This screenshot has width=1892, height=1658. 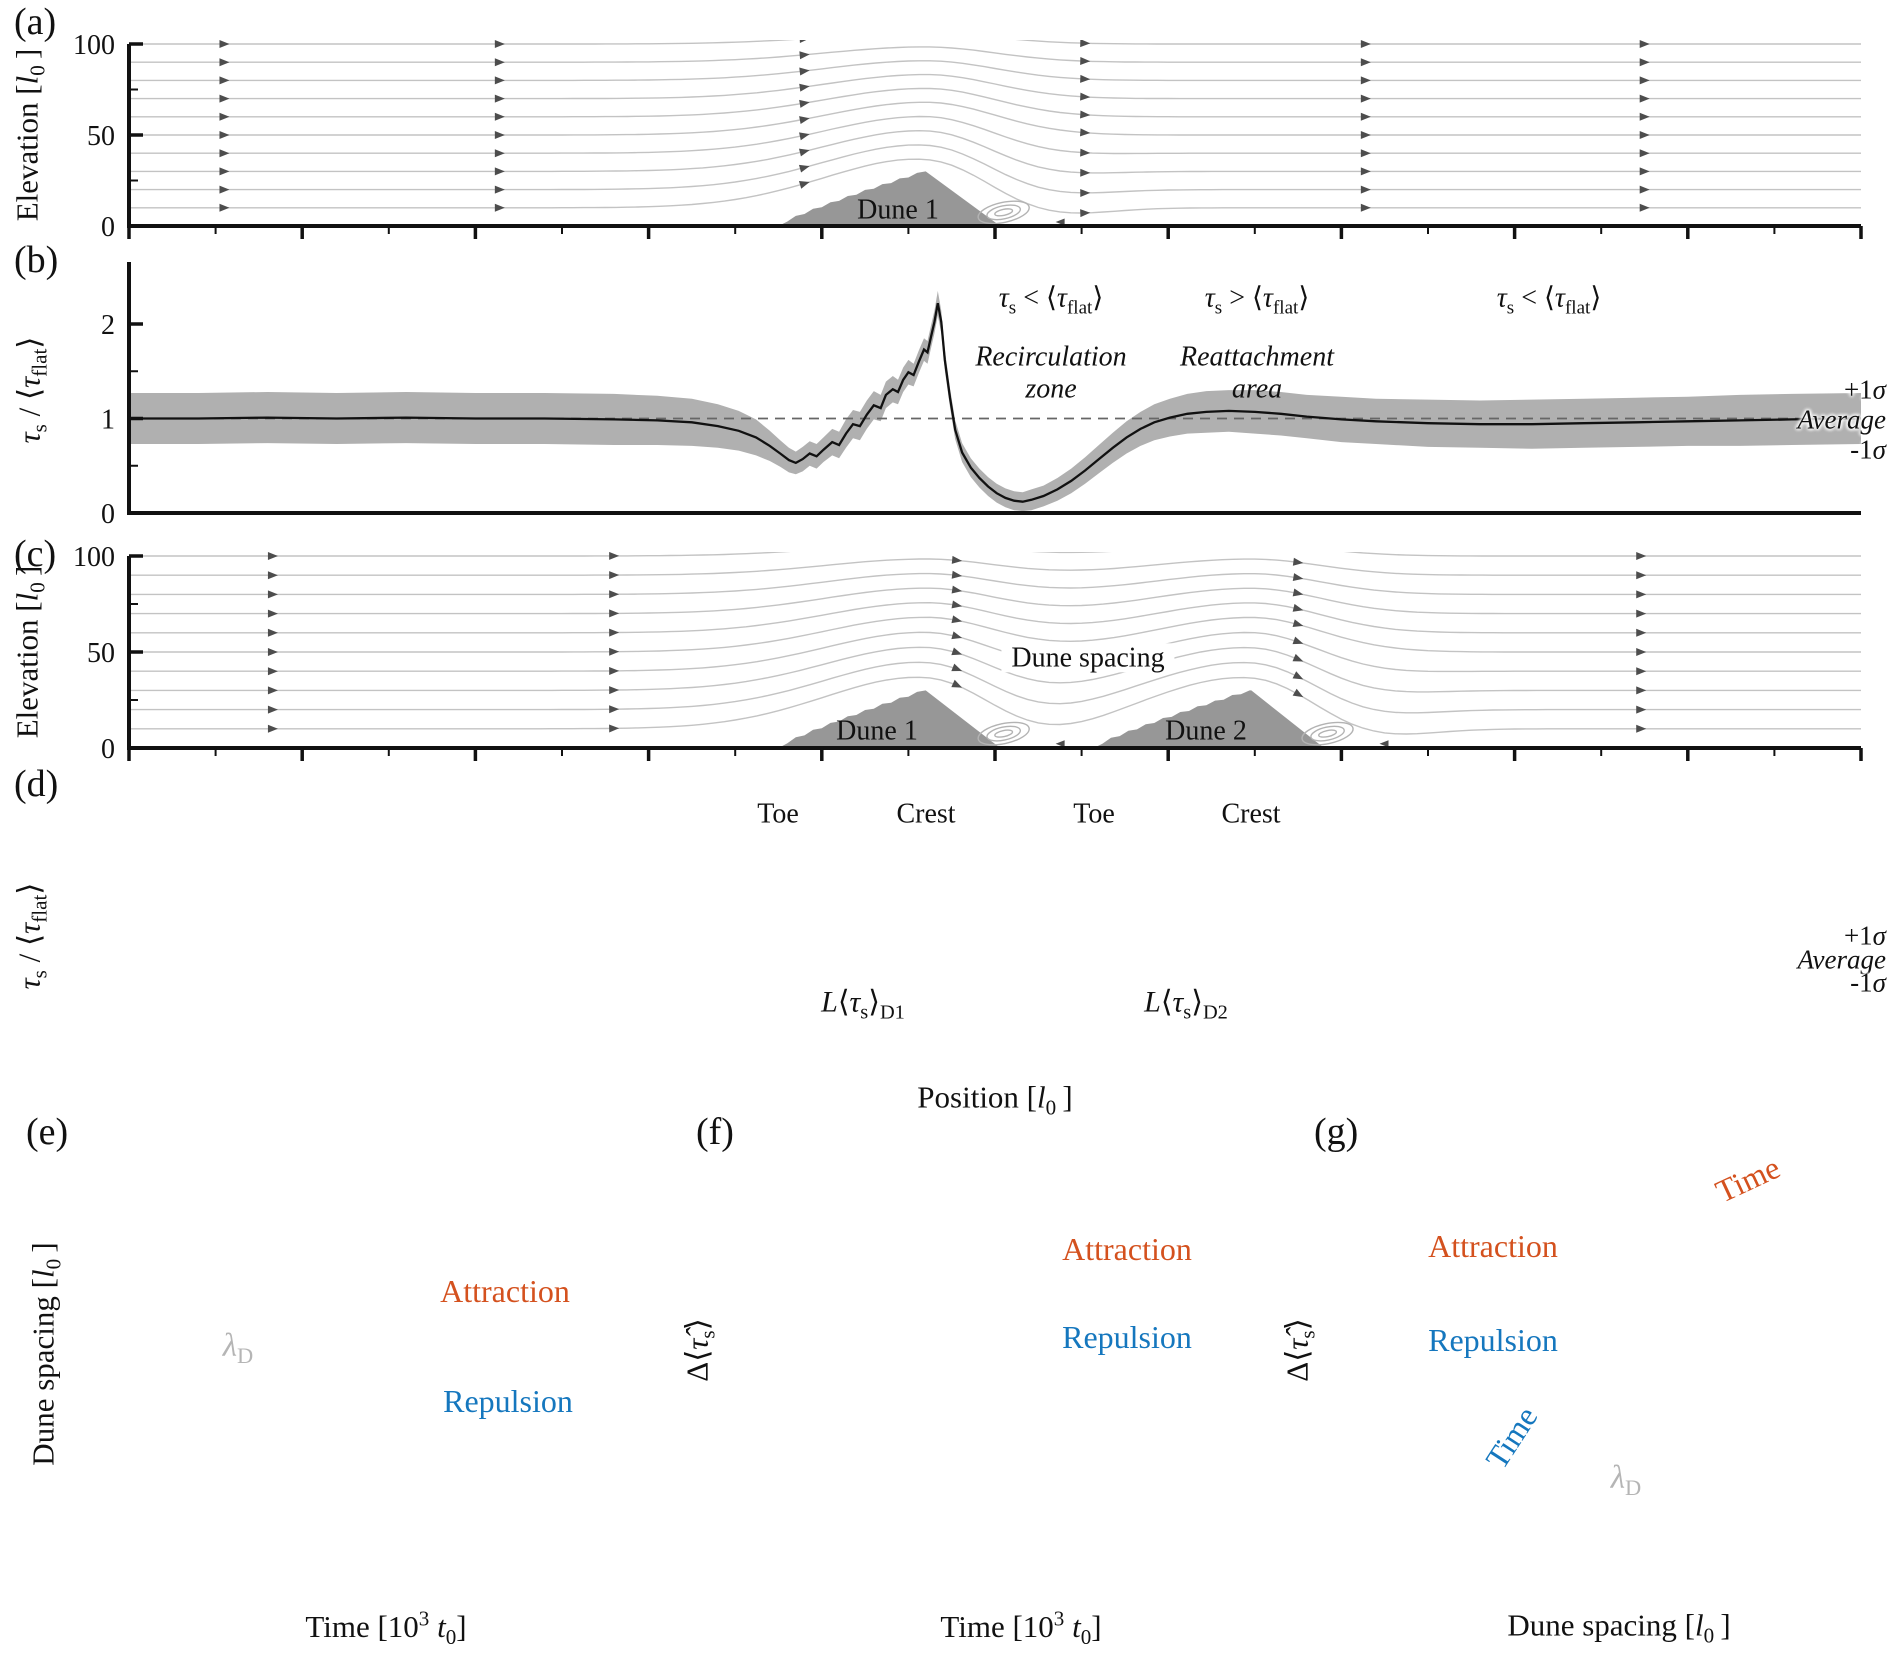 What do you see at coordinates (386, 1628) in the screenshot?
I see `x-axis-title-time-e: Time [103 t0]` at bounding box center [386, 1628].